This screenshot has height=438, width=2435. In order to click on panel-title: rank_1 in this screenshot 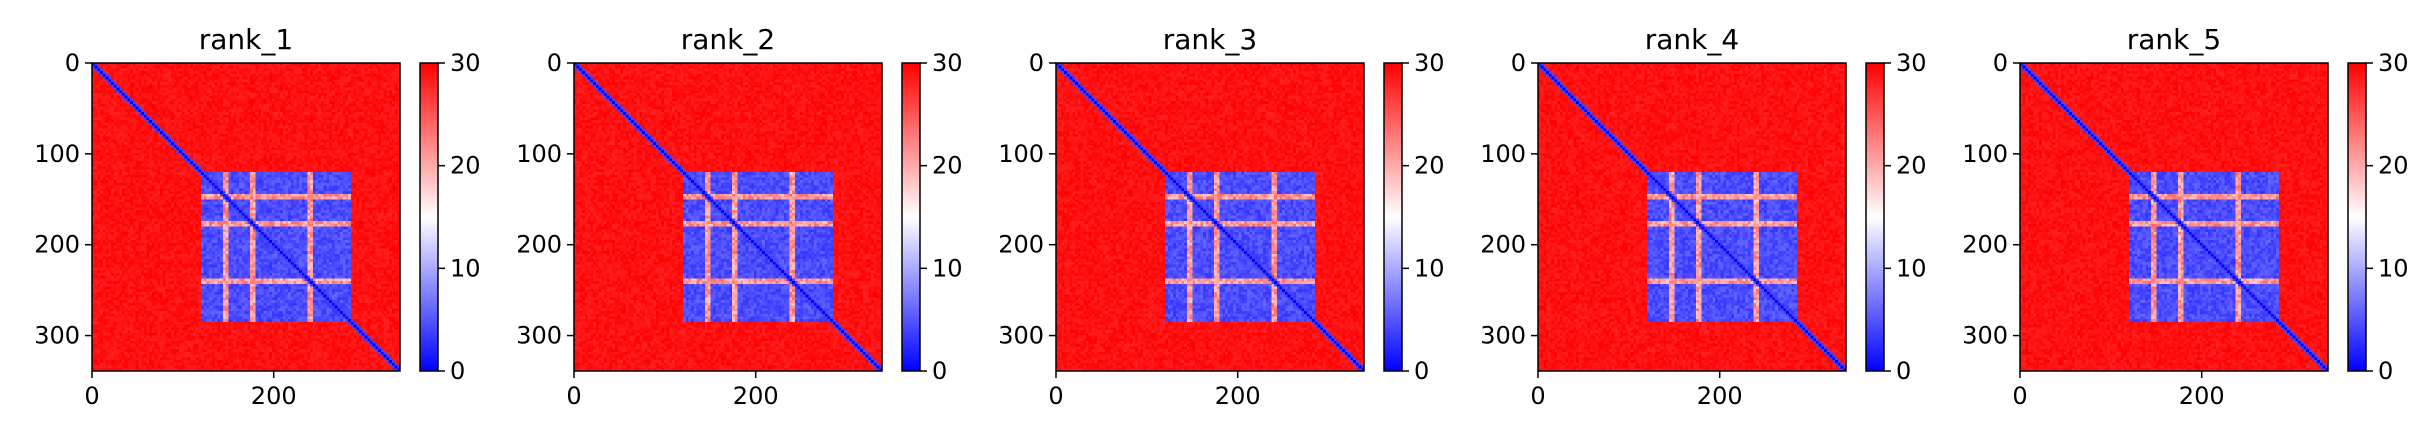, I will do `click(246, 39)`.